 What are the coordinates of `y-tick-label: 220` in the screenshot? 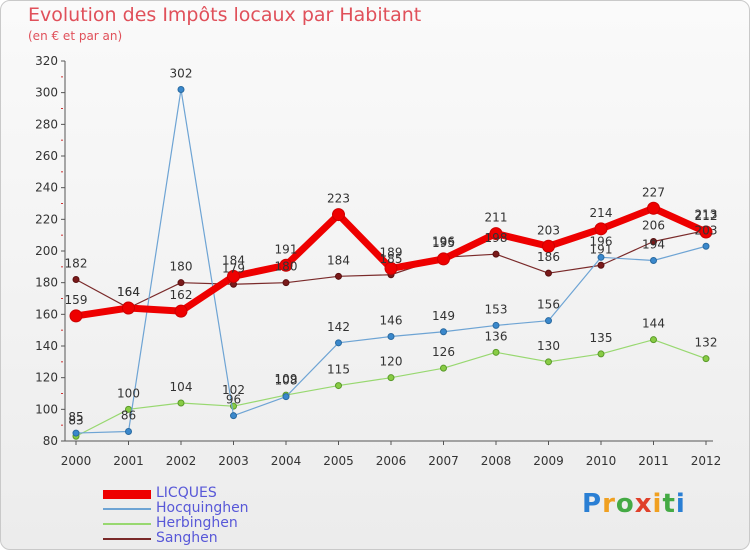 It's located at (46, 219).